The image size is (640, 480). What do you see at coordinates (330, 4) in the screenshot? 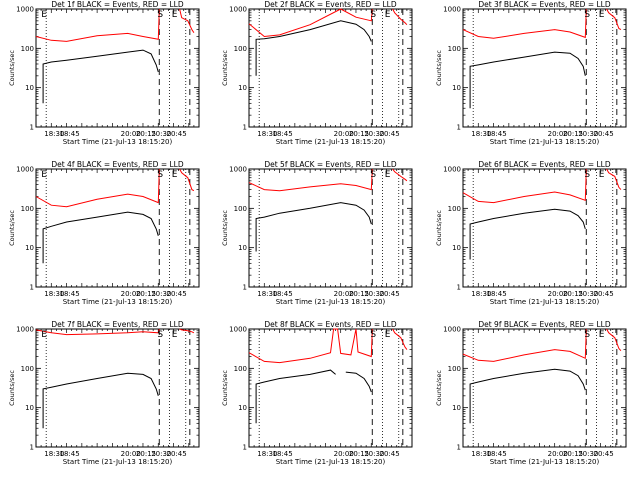
I see `chart-title: Det 2f BLACK = Events, RED = LLD` at bounding box center [330, 4].